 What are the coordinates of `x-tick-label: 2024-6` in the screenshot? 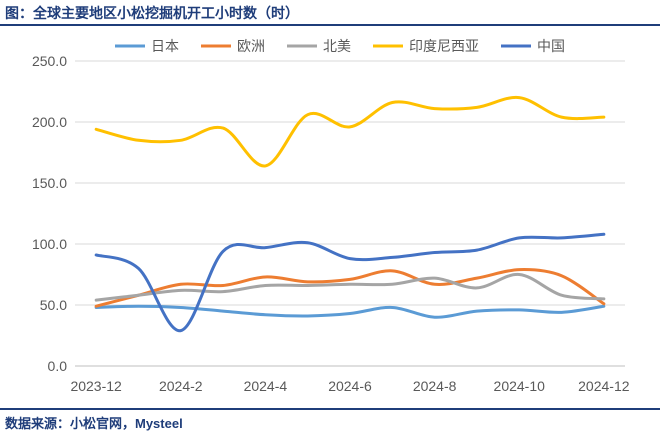 It's located at (350, 386).